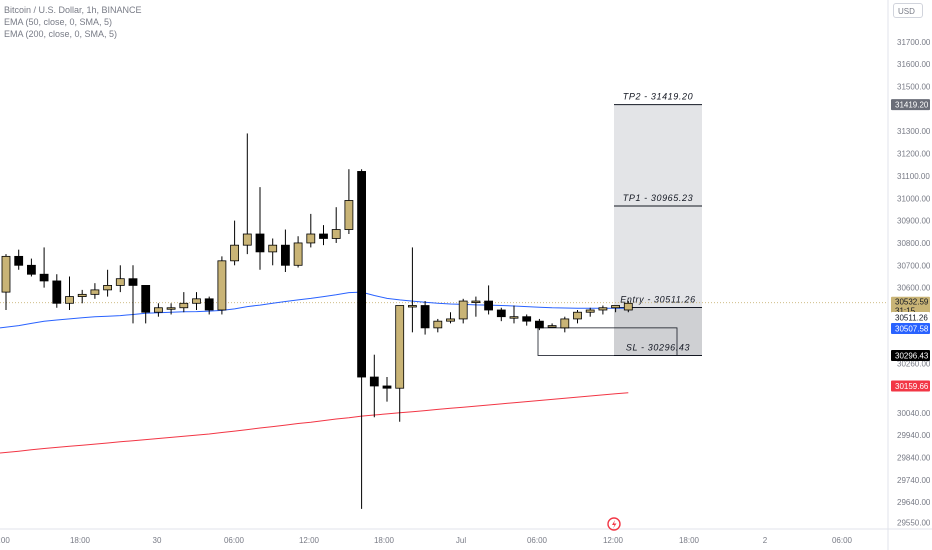  I want to click on legend-ema50: EMA (50, close, 0, SMA, 5), so click(58, 22).